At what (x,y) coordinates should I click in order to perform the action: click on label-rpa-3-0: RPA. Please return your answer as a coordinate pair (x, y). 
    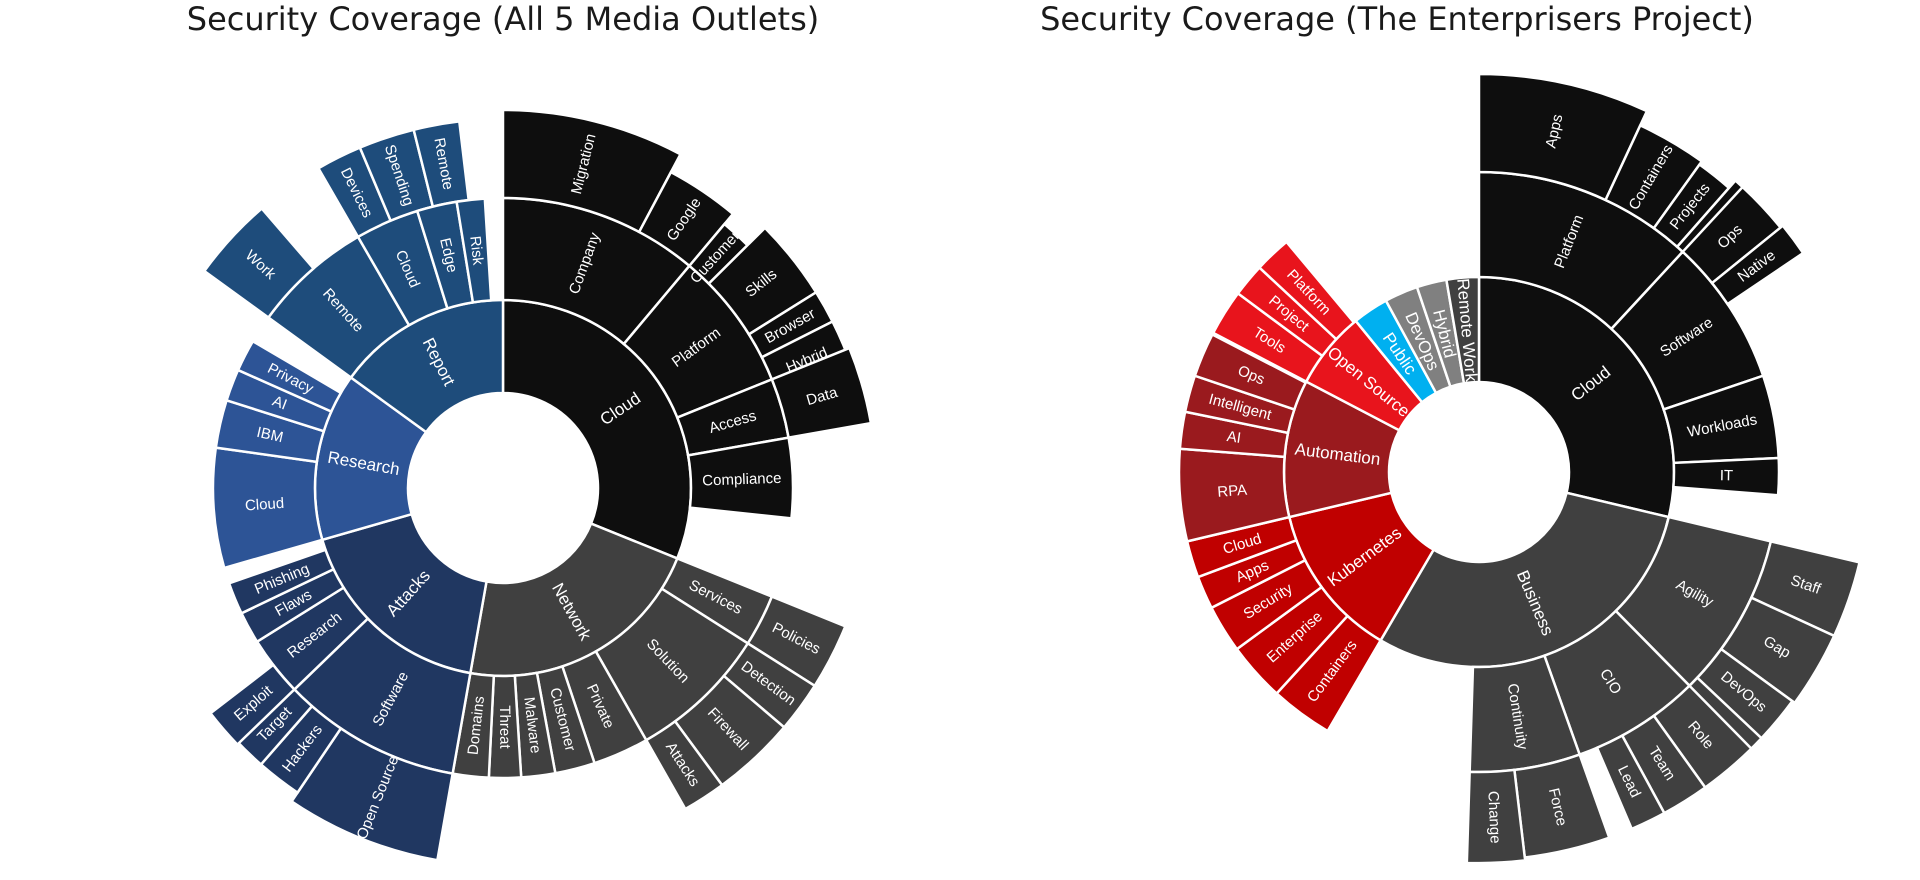
    Looking at the image, I should click on (1232, 491).